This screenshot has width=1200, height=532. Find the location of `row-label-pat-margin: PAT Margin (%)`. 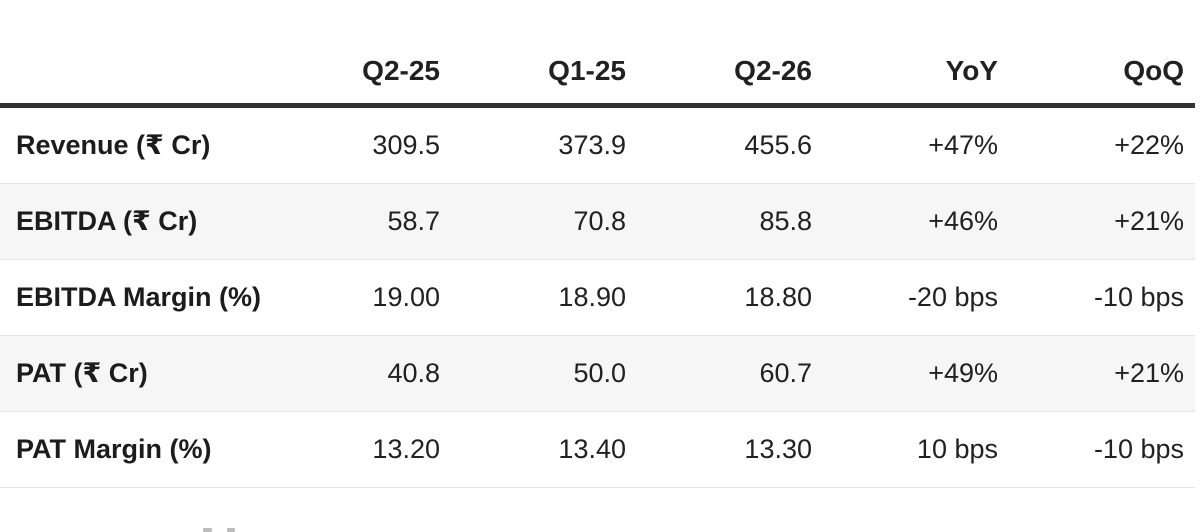

row-label-pat-margin: PAT Margin (%) is located at coordinates (132, 449).